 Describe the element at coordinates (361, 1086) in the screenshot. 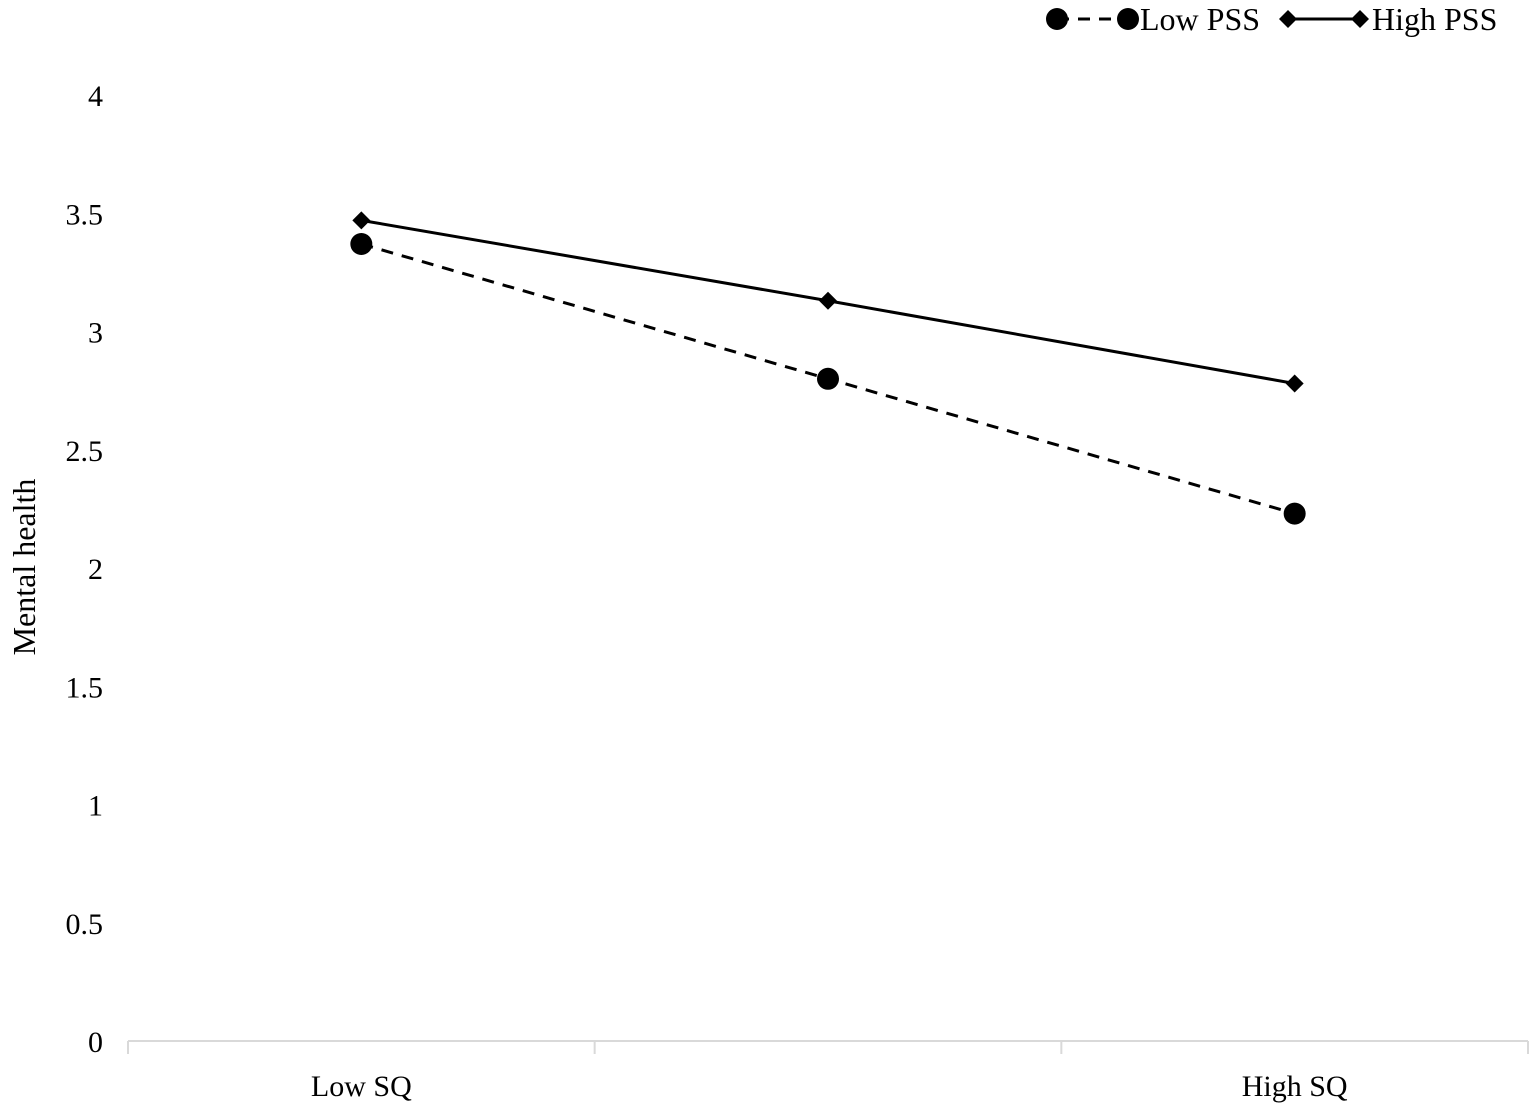

I see `x-tick-label: Low SQ` at that location.